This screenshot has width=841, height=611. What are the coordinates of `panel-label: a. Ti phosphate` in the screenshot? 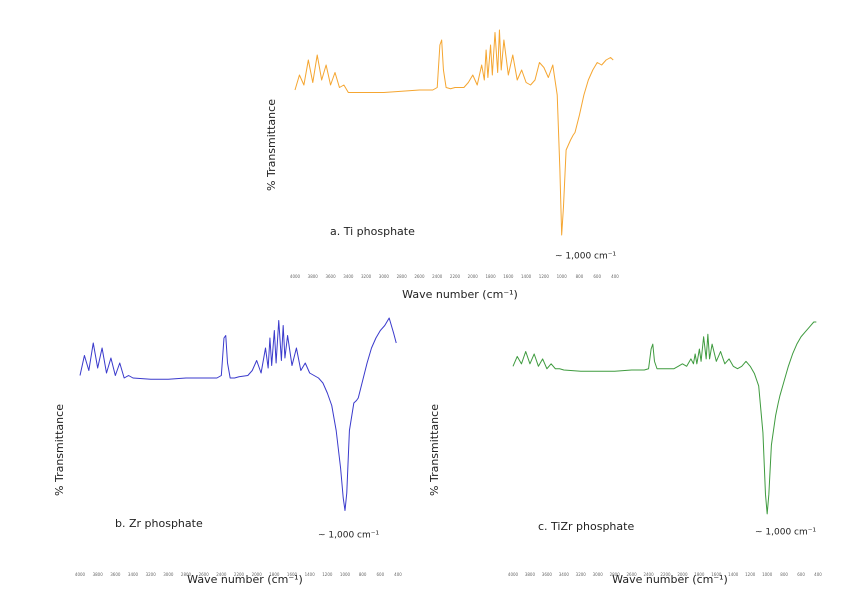 It's located at (372, 231).